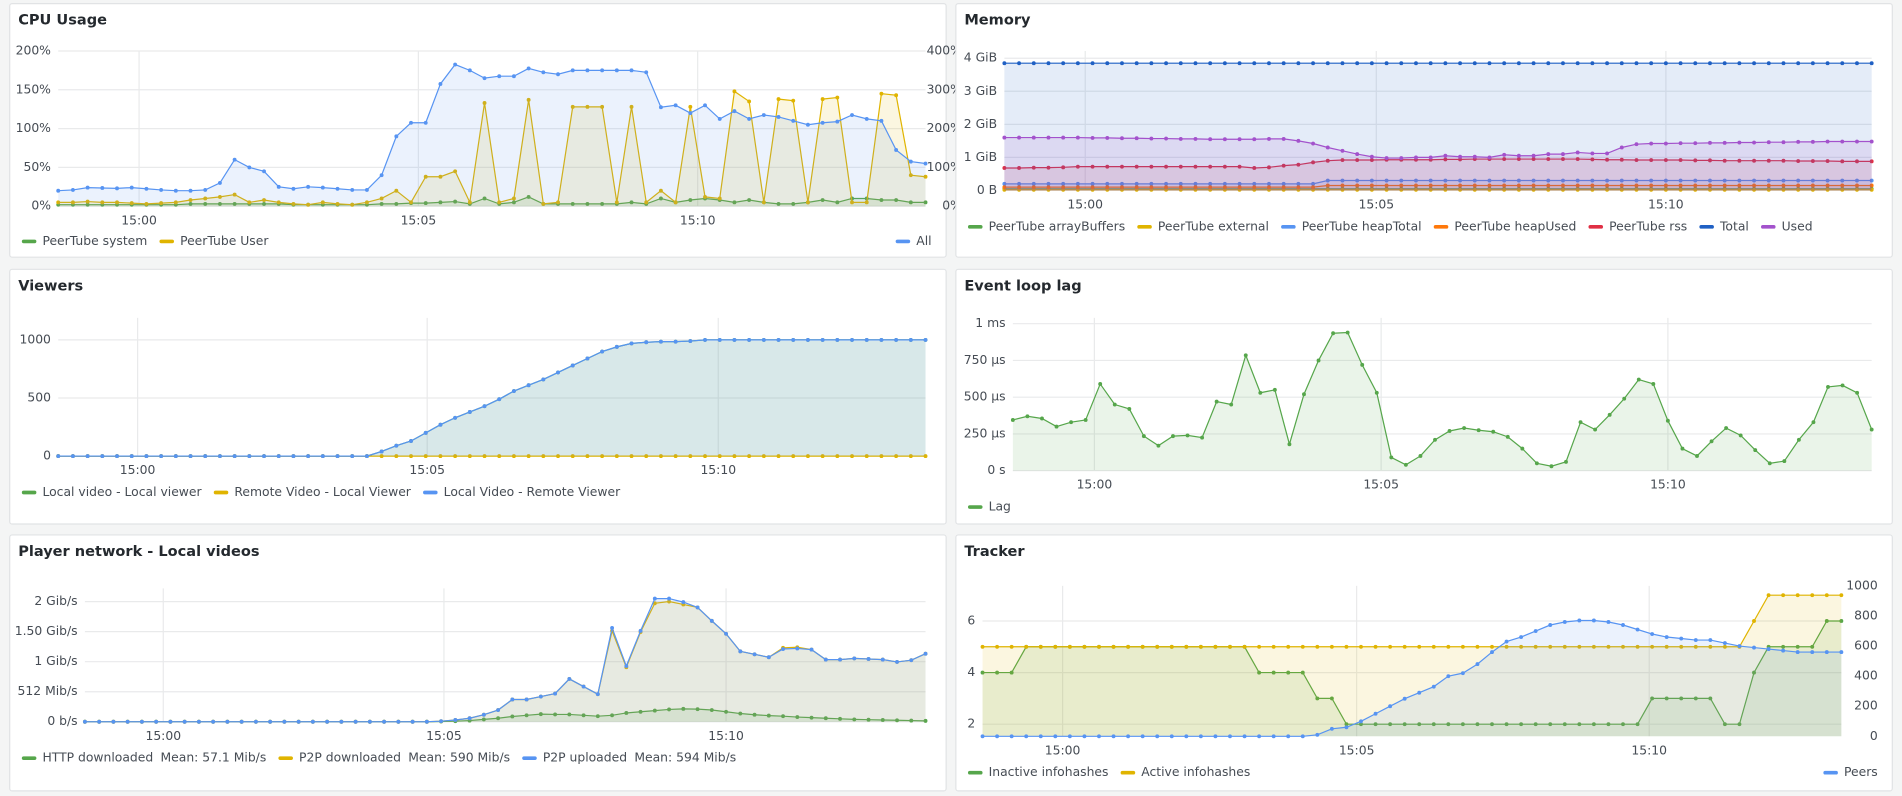 Image resolution: width=1902 pixels, height=796 pixels. I want to click on legend-label: Peers, so click(1861, 772).